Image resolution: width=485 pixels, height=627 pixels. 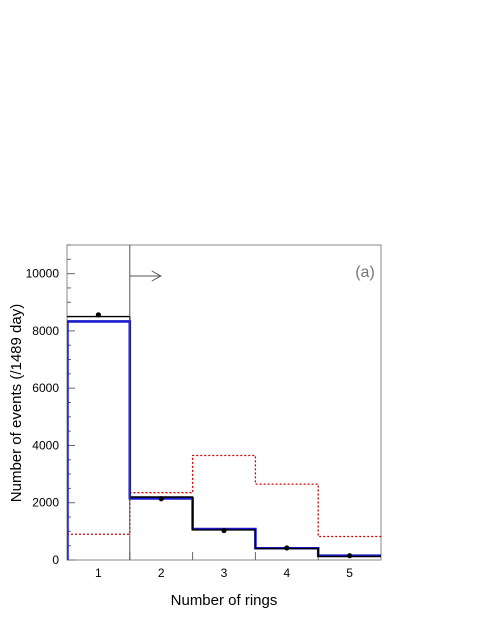 What do you see at coordinates (286, 573) in the screenshot?
I see `x-tick-label: 4` at bounding box center [286, 573].